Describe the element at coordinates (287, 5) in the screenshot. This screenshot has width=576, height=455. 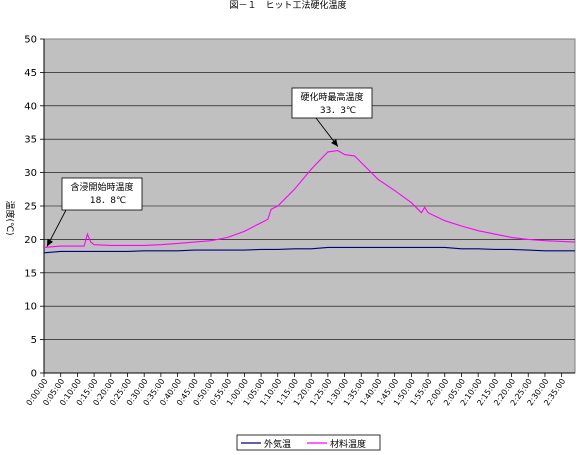
I see `chart-title: 図－１ ヒット工法硬化温度` at that location.